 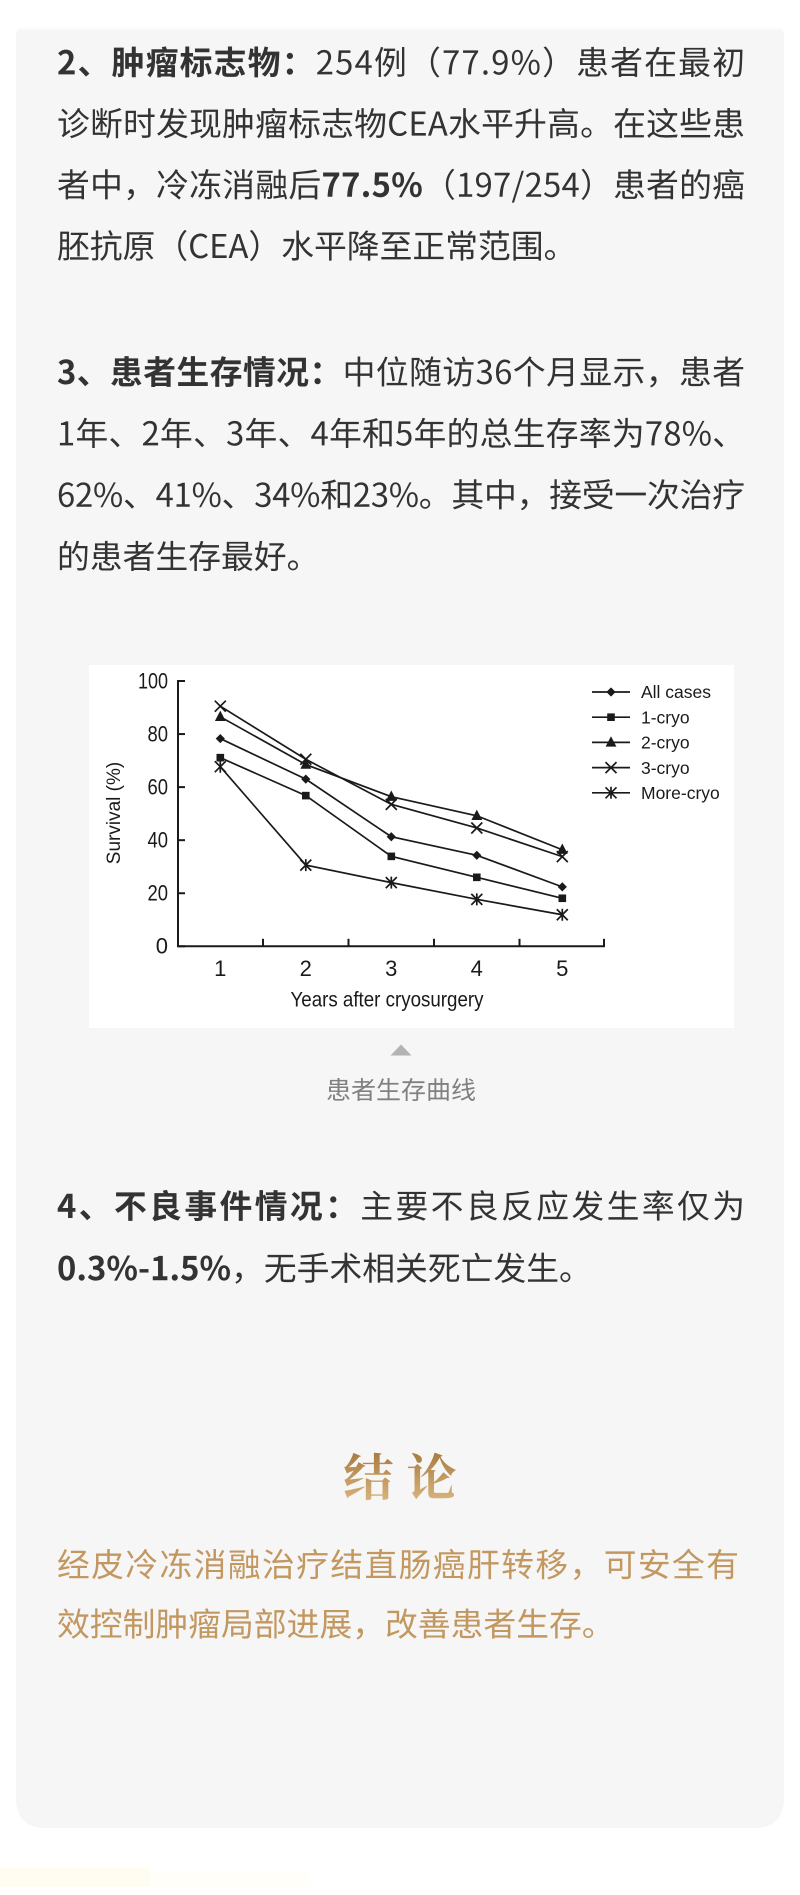 What do you see at coordinates (562, 968) in the screenshot?
I see `svg-text: 5` at bounding box center [562, 968].